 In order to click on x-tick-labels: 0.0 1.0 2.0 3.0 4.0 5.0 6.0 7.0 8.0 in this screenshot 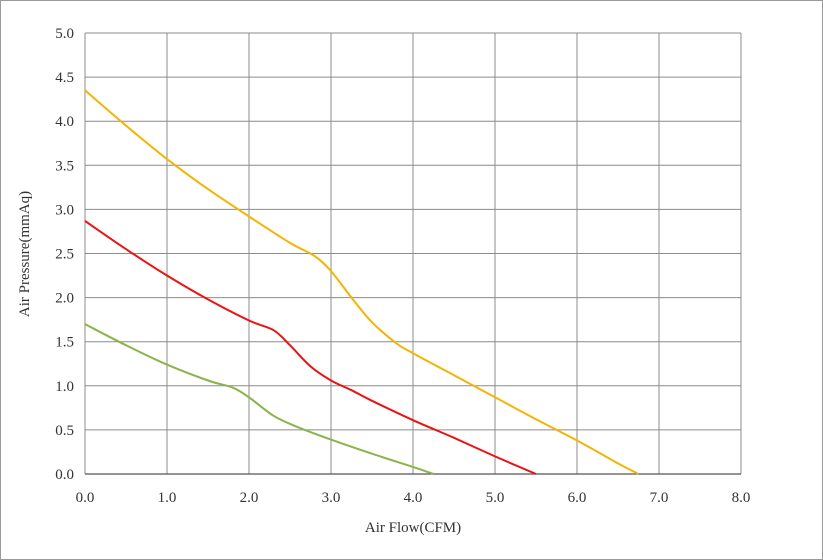, I will do `click(413, 498)`.